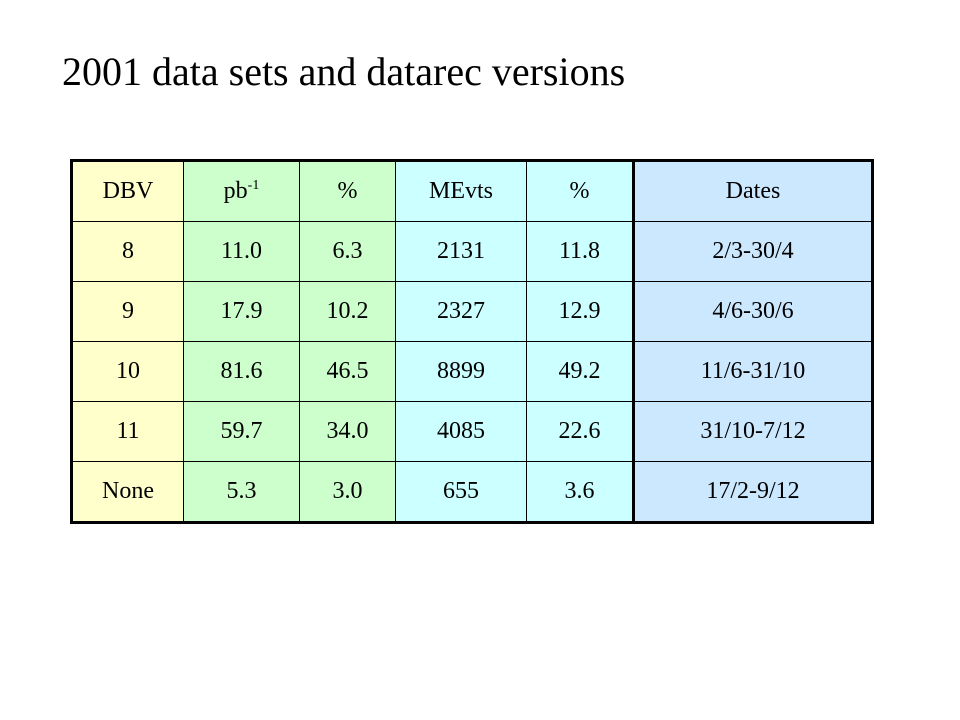 The height and width of the screenshot is (720, 960). I want to click on table-cell: 3.0, so click(347, 492).